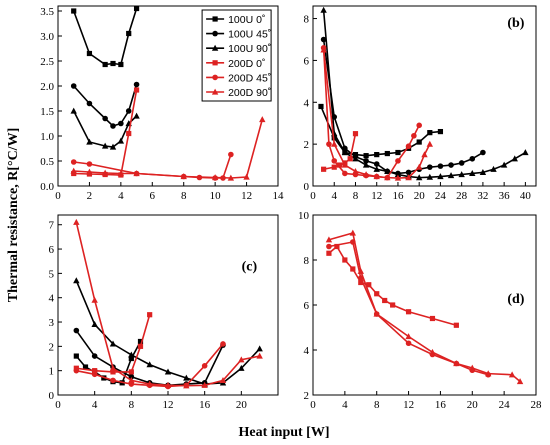 This screenshot has height=445, width=550. Describe the element at coordinates (307, 261) in the screenshot. I see `y-tick-label: 8` at that location.